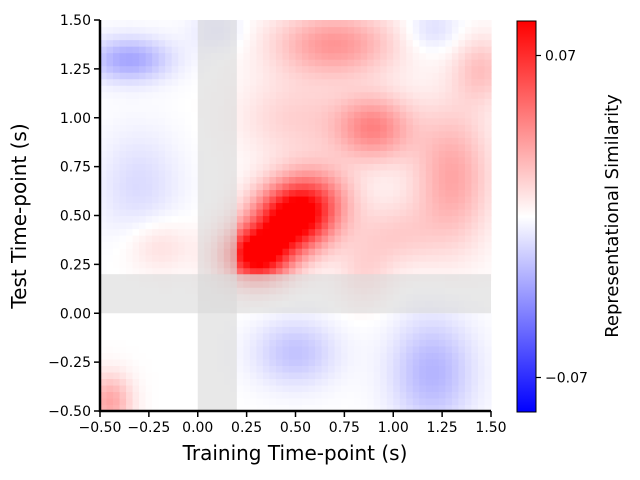 The width and height of the screenshot is (640, 480). What do you see at coordinates (217, 215) in the screenshot?
I see `shaded-band-x` at bounding box center [217, 215].